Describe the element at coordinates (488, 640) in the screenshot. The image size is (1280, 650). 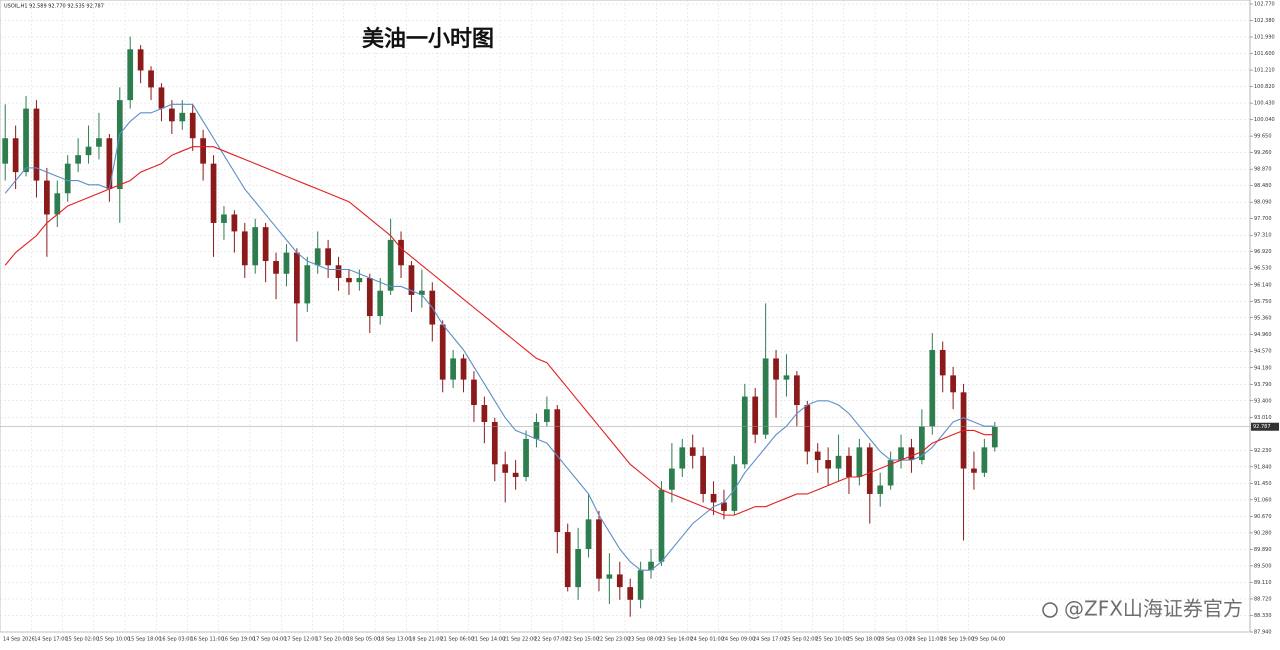
I see `x-tick-label: 21 Sep 14:00` at that location.